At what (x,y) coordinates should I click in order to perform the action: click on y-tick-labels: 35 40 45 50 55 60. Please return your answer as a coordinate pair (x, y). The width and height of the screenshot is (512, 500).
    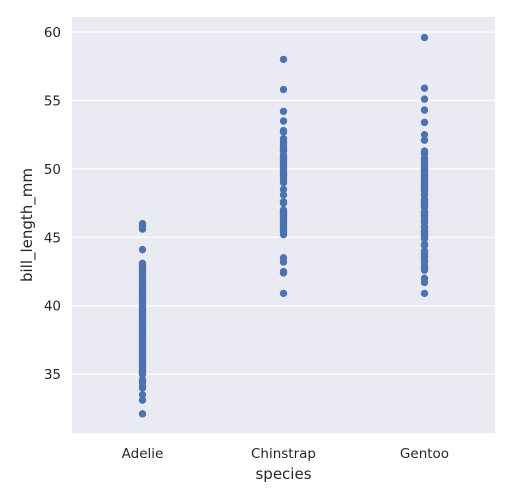
    Looking at the image, I should click on (52, 204).